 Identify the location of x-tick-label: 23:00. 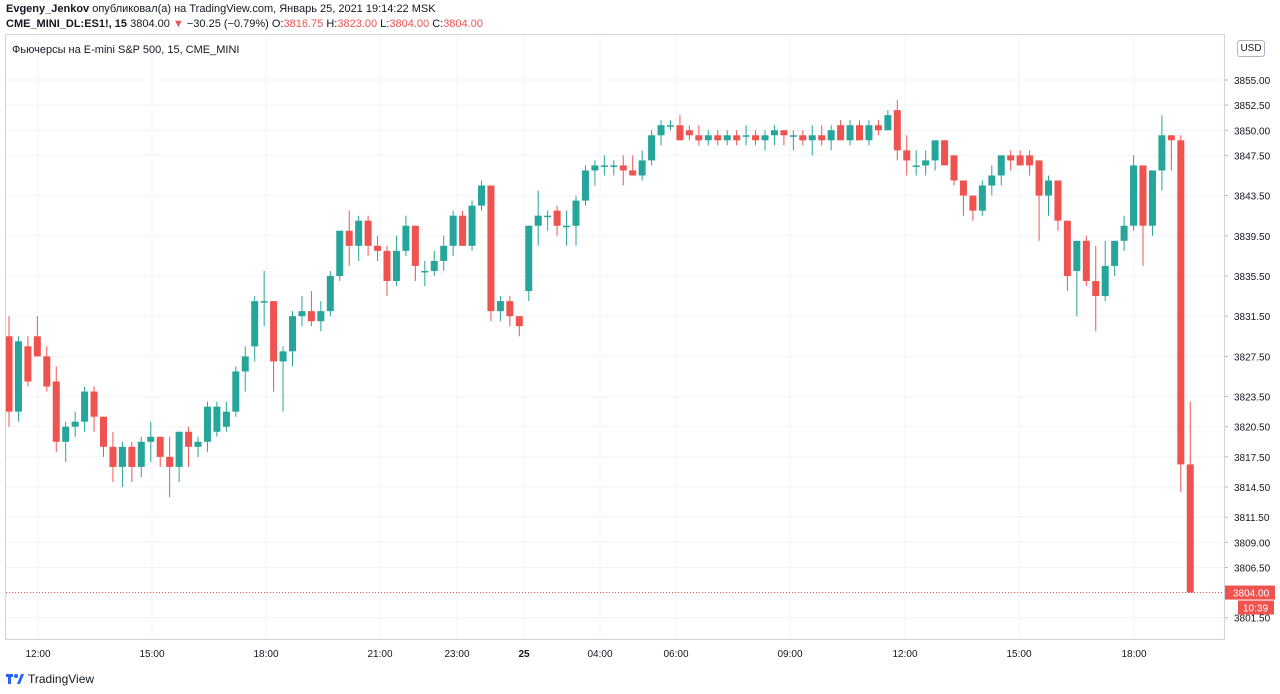
(456, 654).